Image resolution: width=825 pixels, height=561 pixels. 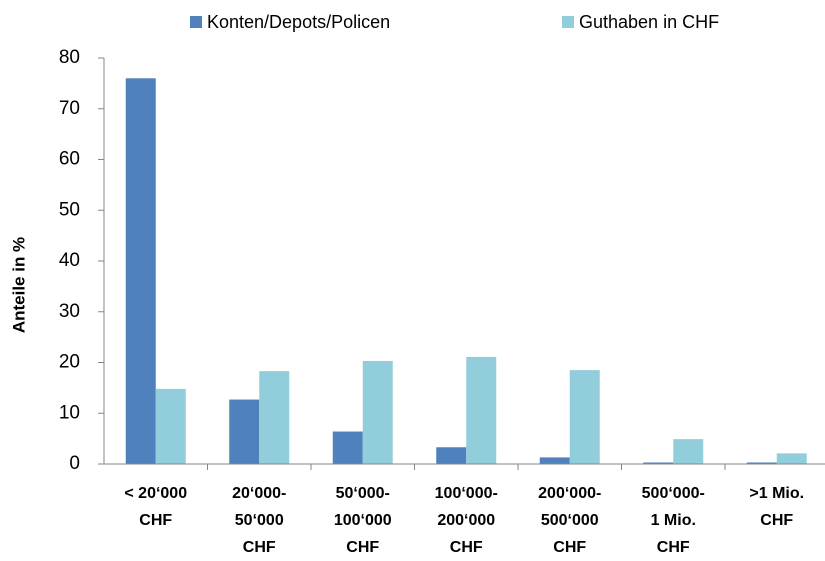 What do you see at coordinates (363, 520) in the screenshot?
I see `x-tick-label: 100‘000` at bounding box center [363, 520].